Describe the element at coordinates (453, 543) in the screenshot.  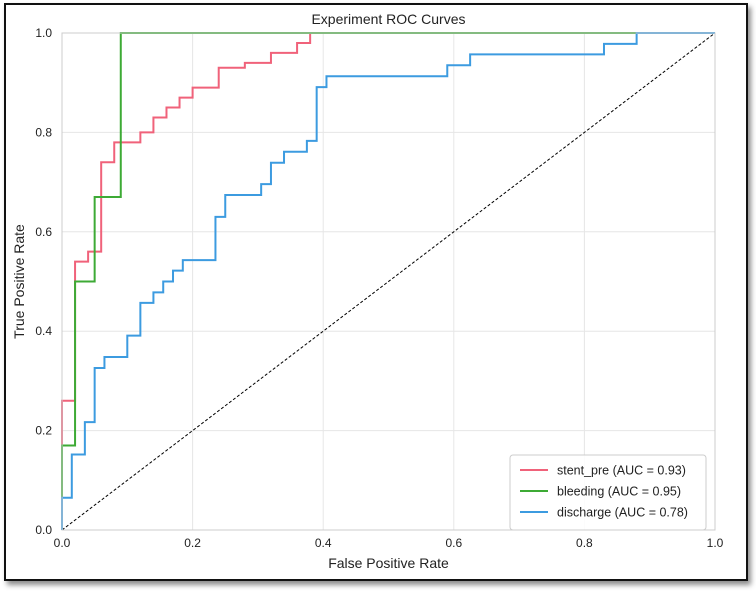
I see `x-tick-label: 0.6` at that location.